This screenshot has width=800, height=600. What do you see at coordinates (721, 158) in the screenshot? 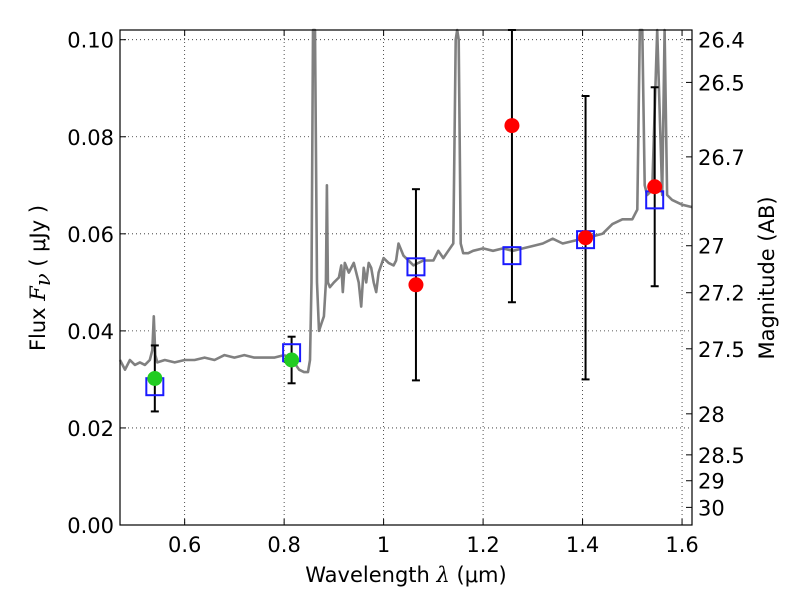
I see `right-tick-label: 26.7` at bounding box center [721, 158].